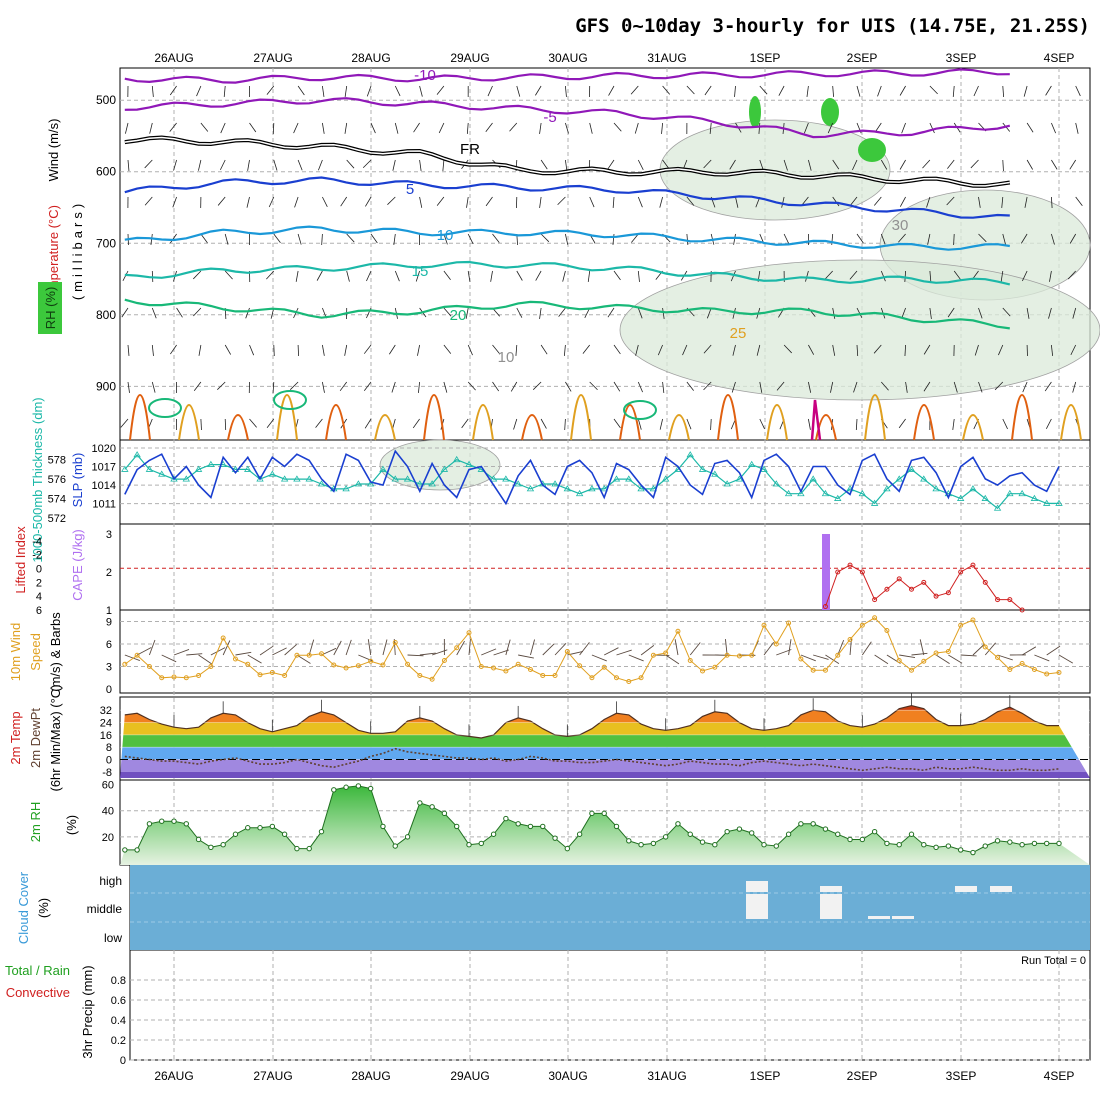 This screenshot has height=1100, width=1100. What do you see at coordinates (610, 907) in the screenshot?
I see `cloud-cover-panel` at bounding box center [610, 907].